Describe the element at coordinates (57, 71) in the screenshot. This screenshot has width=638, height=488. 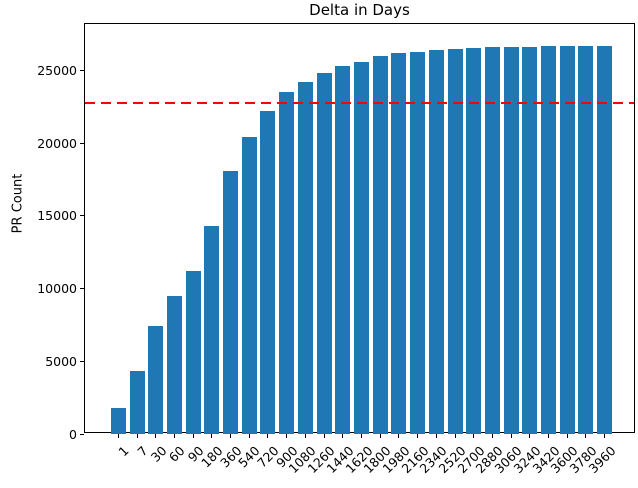
I see `y-tick-label: 25000` at that location.